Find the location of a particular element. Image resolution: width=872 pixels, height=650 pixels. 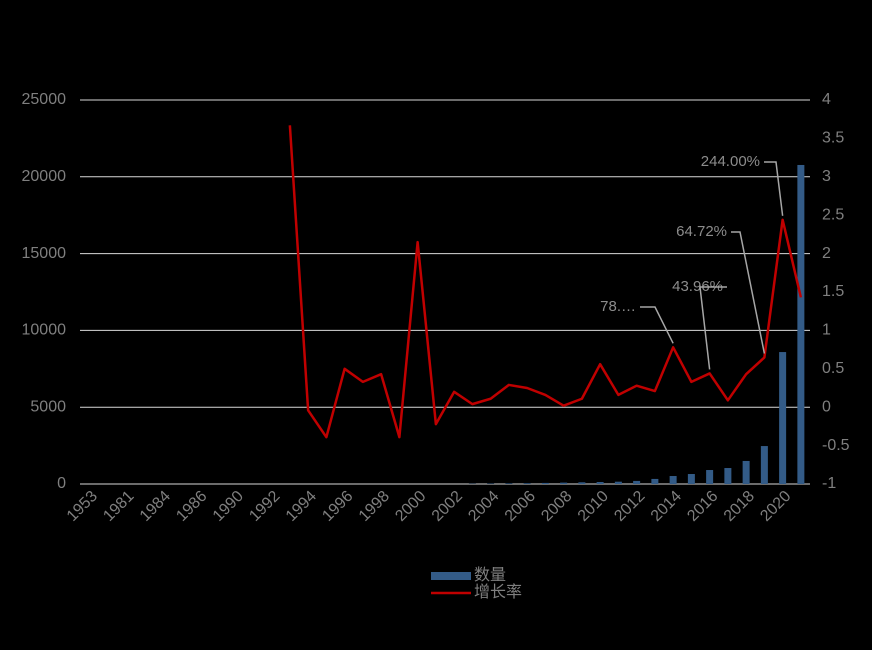

y2-tick-label: 2.5 is located at coordinates (833, 214).